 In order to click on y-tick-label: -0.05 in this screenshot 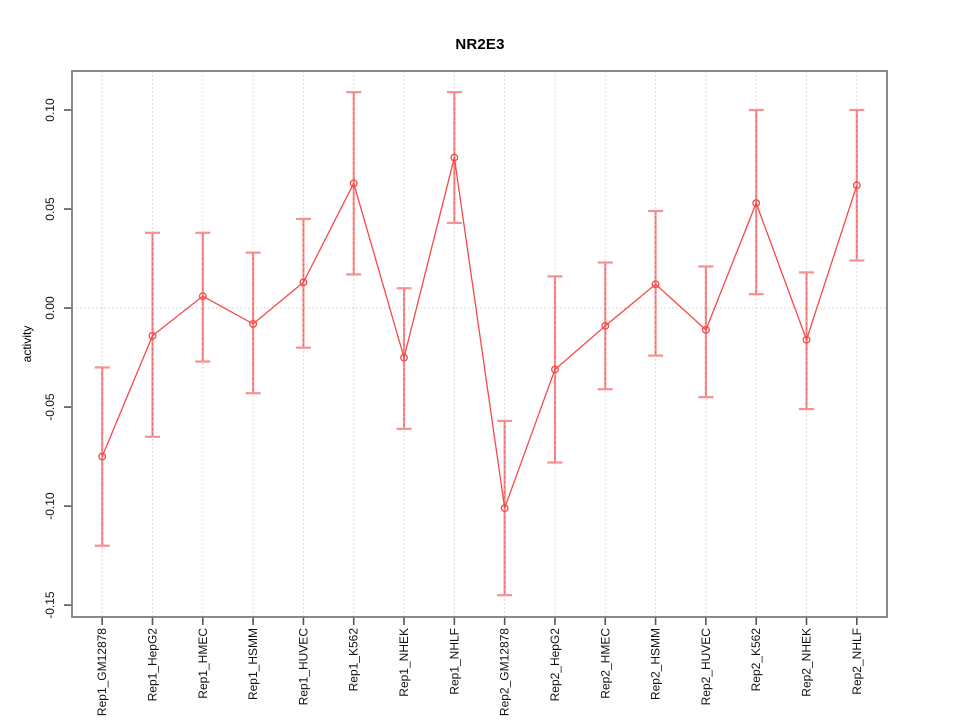, I will do `click(50, 407)`.